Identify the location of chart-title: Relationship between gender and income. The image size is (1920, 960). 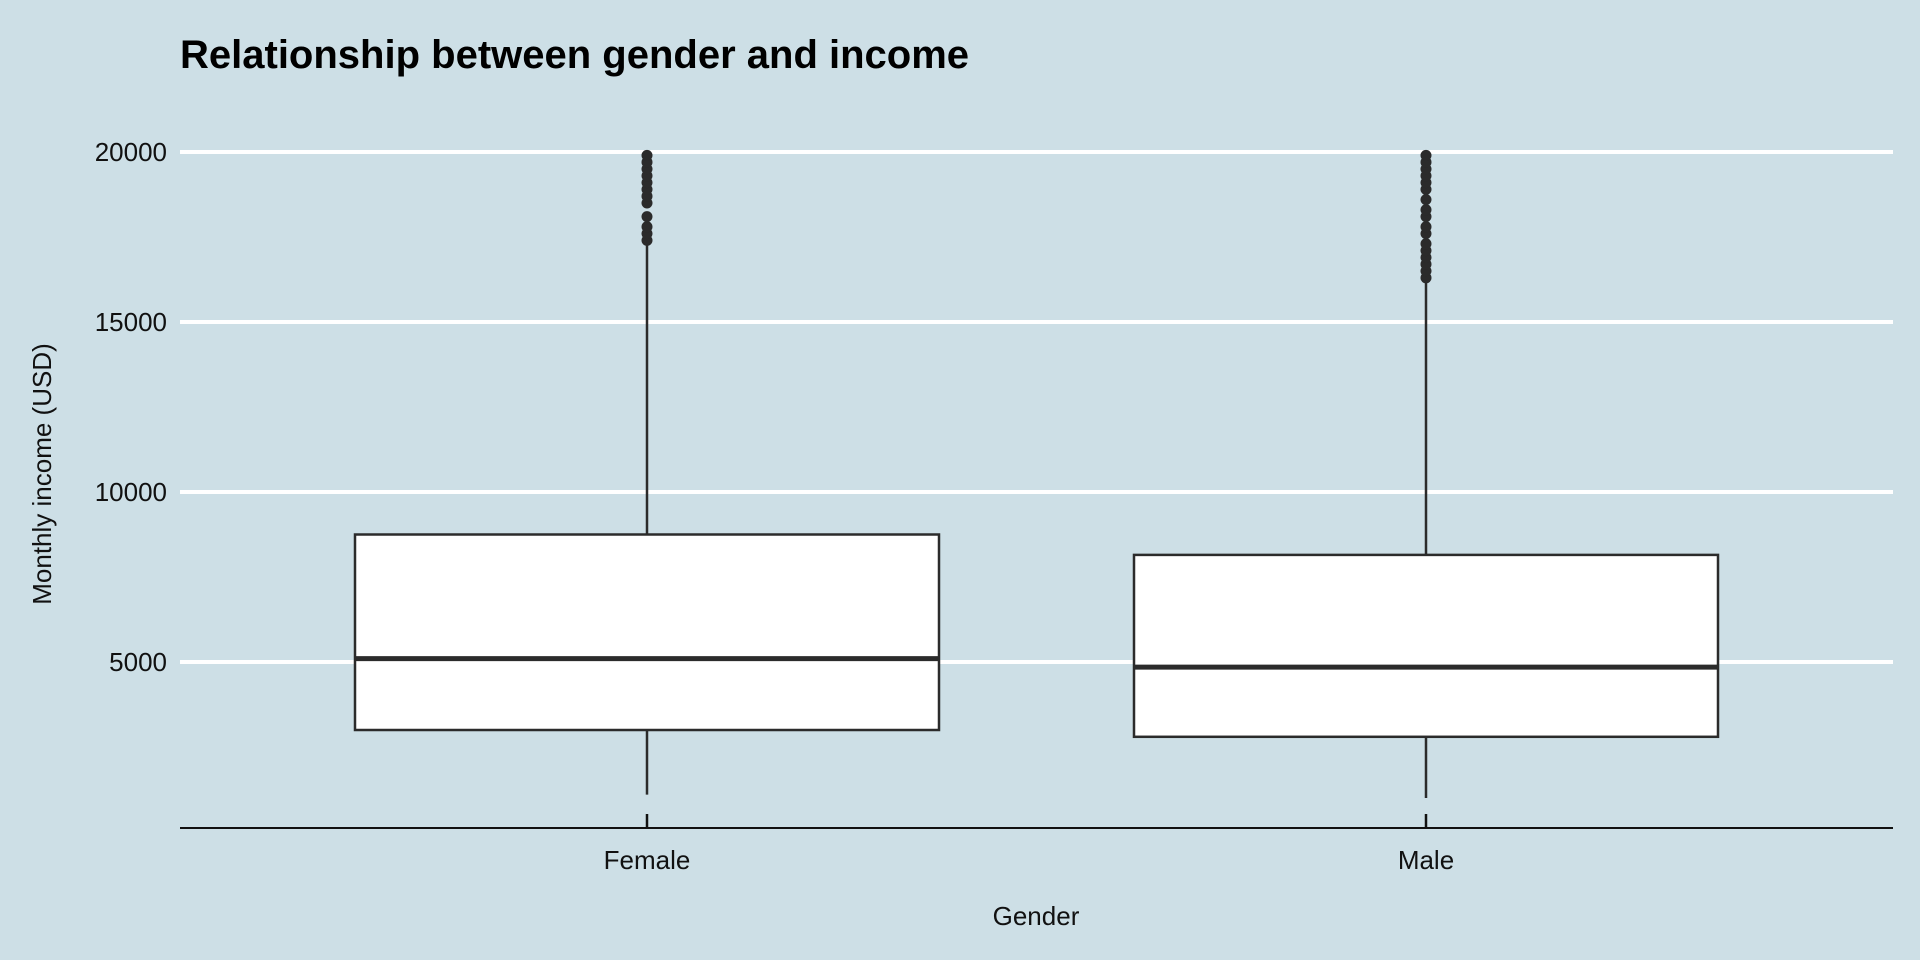
(574, 55).